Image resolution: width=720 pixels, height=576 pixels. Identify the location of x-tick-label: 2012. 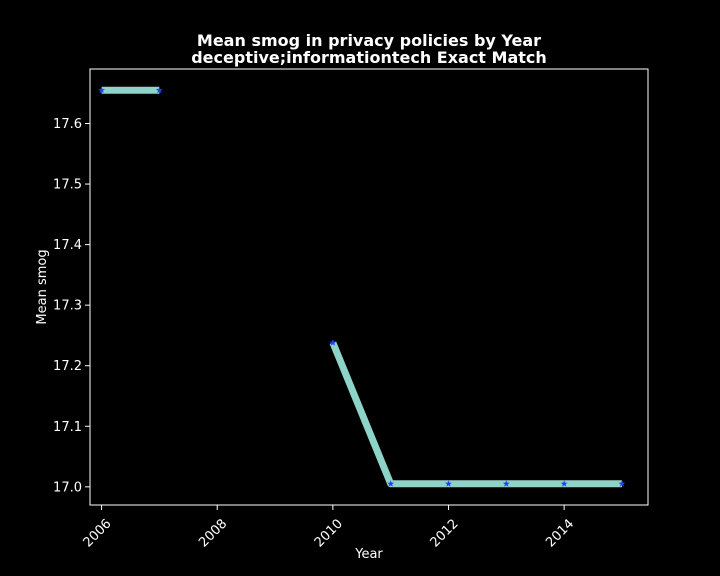
(445, 533).